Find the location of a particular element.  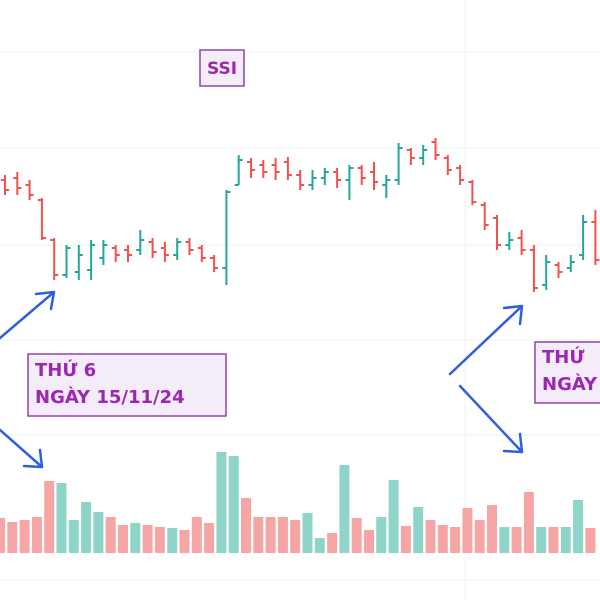

title-box: SSI is located at coordinates (222, 68).